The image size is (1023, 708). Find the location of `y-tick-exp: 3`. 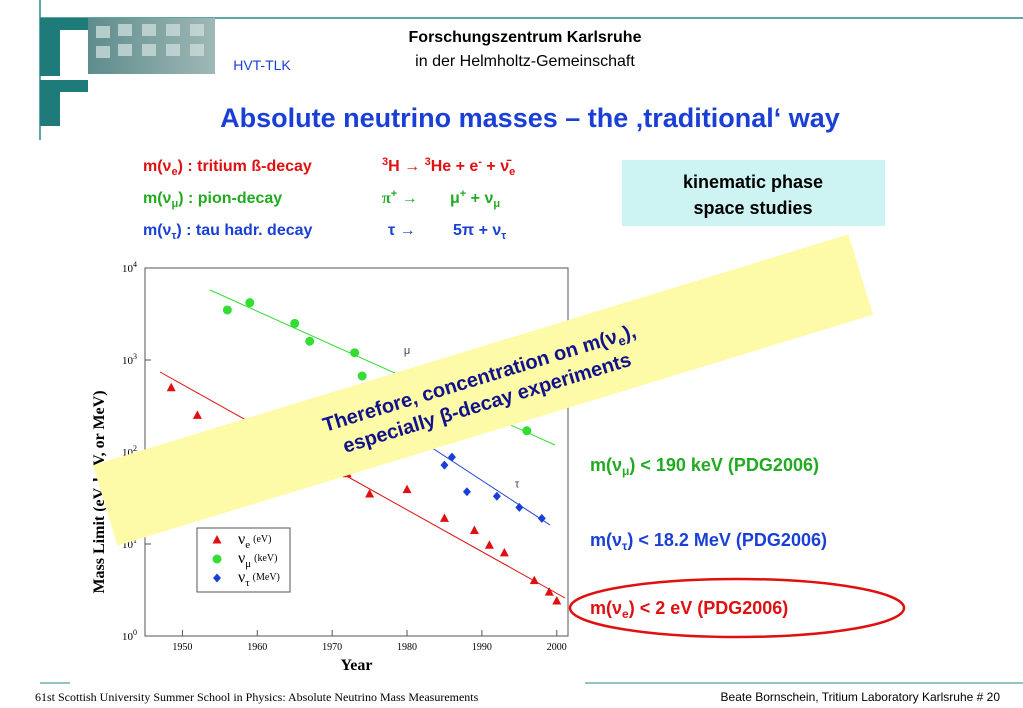

y-tick-exp: 3 is located at coordinates (135, 356).